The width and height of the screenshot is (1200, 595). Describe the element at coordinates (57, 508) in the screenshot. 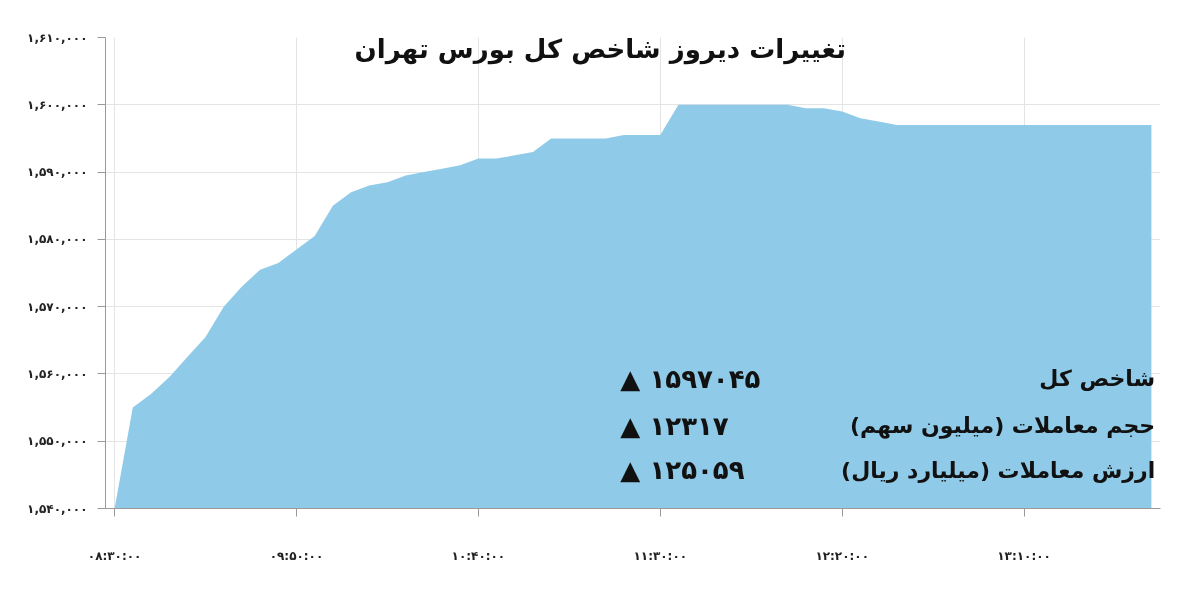

I see `y-tick-label: ۱,۵۴۰,۰۰۰` at that location.